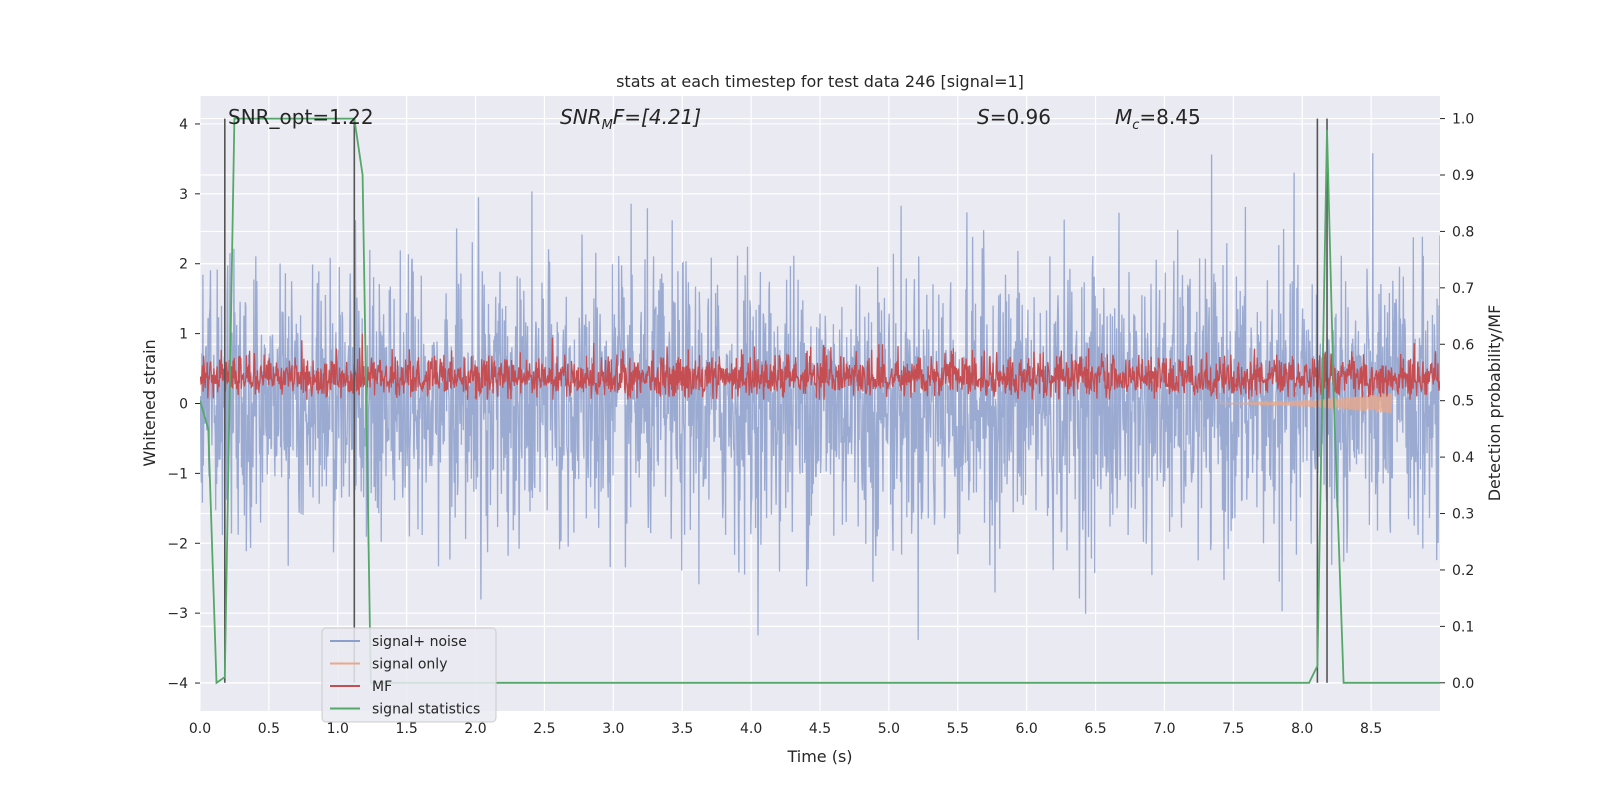  I want to click on y-right-tick-label: 0.2, so click(1463, 571).